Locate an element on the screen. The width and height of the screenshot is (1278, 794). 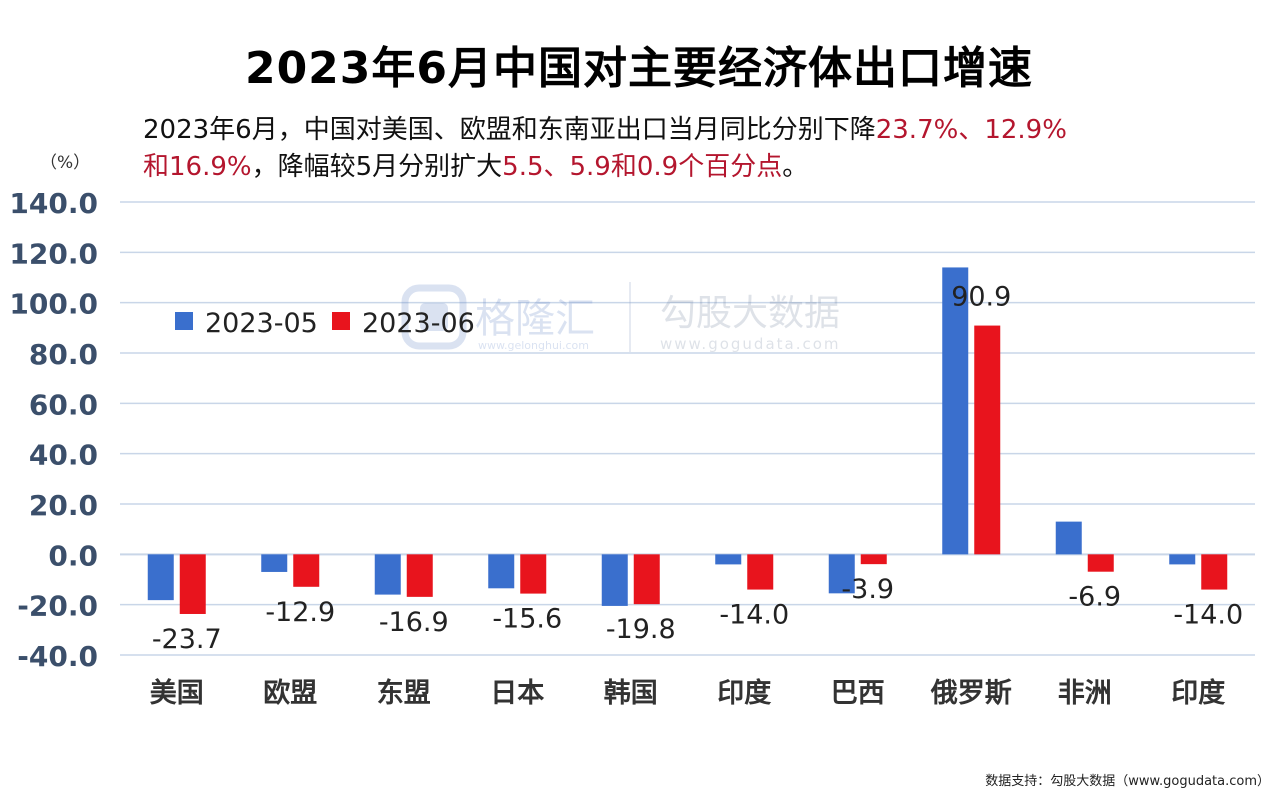
data-label: -6.9 is located at coordinates (1094, 597).